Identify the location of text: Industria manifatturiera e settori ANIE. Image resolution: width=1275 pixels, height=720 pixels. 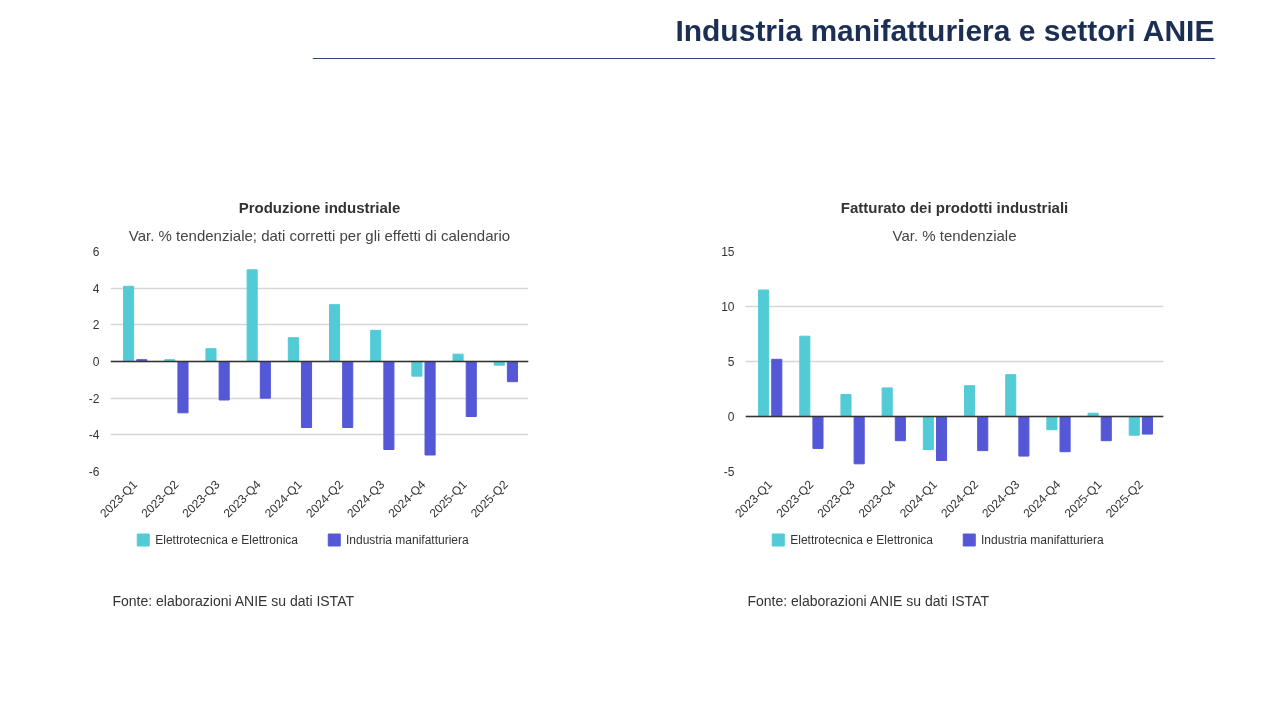
(945, 30).